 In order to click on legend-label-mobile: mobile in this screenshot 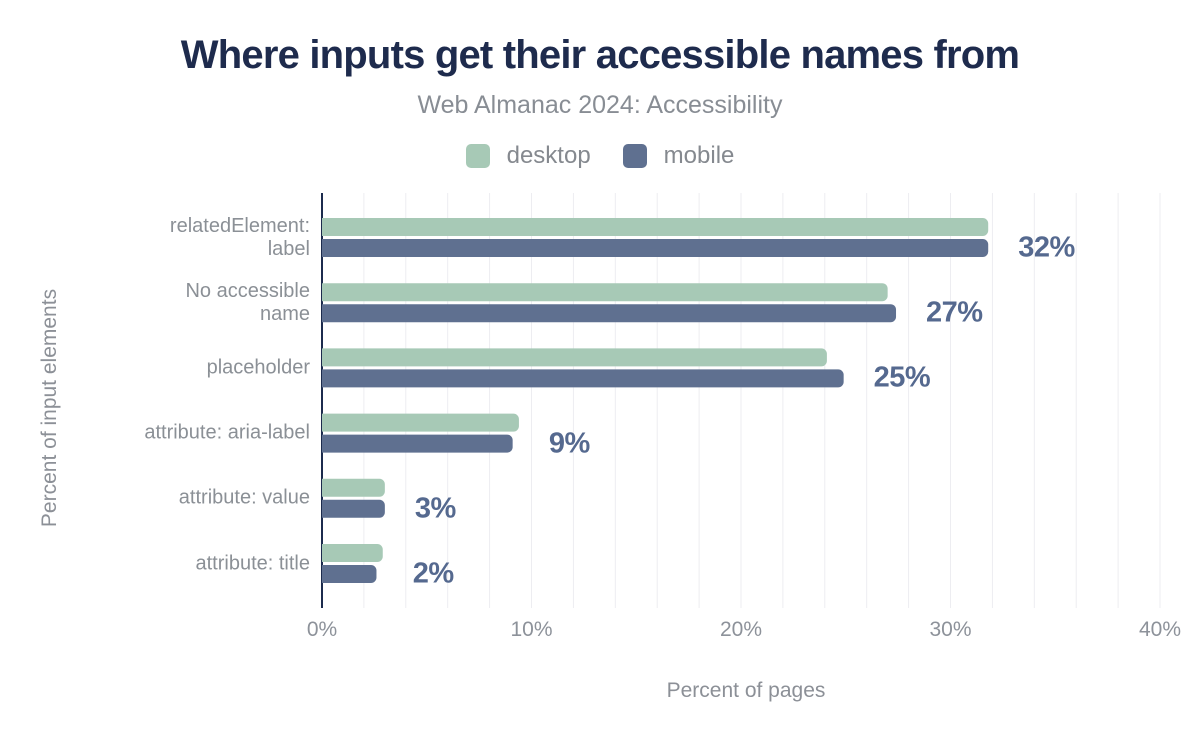, I will do `click(699, 155)`.